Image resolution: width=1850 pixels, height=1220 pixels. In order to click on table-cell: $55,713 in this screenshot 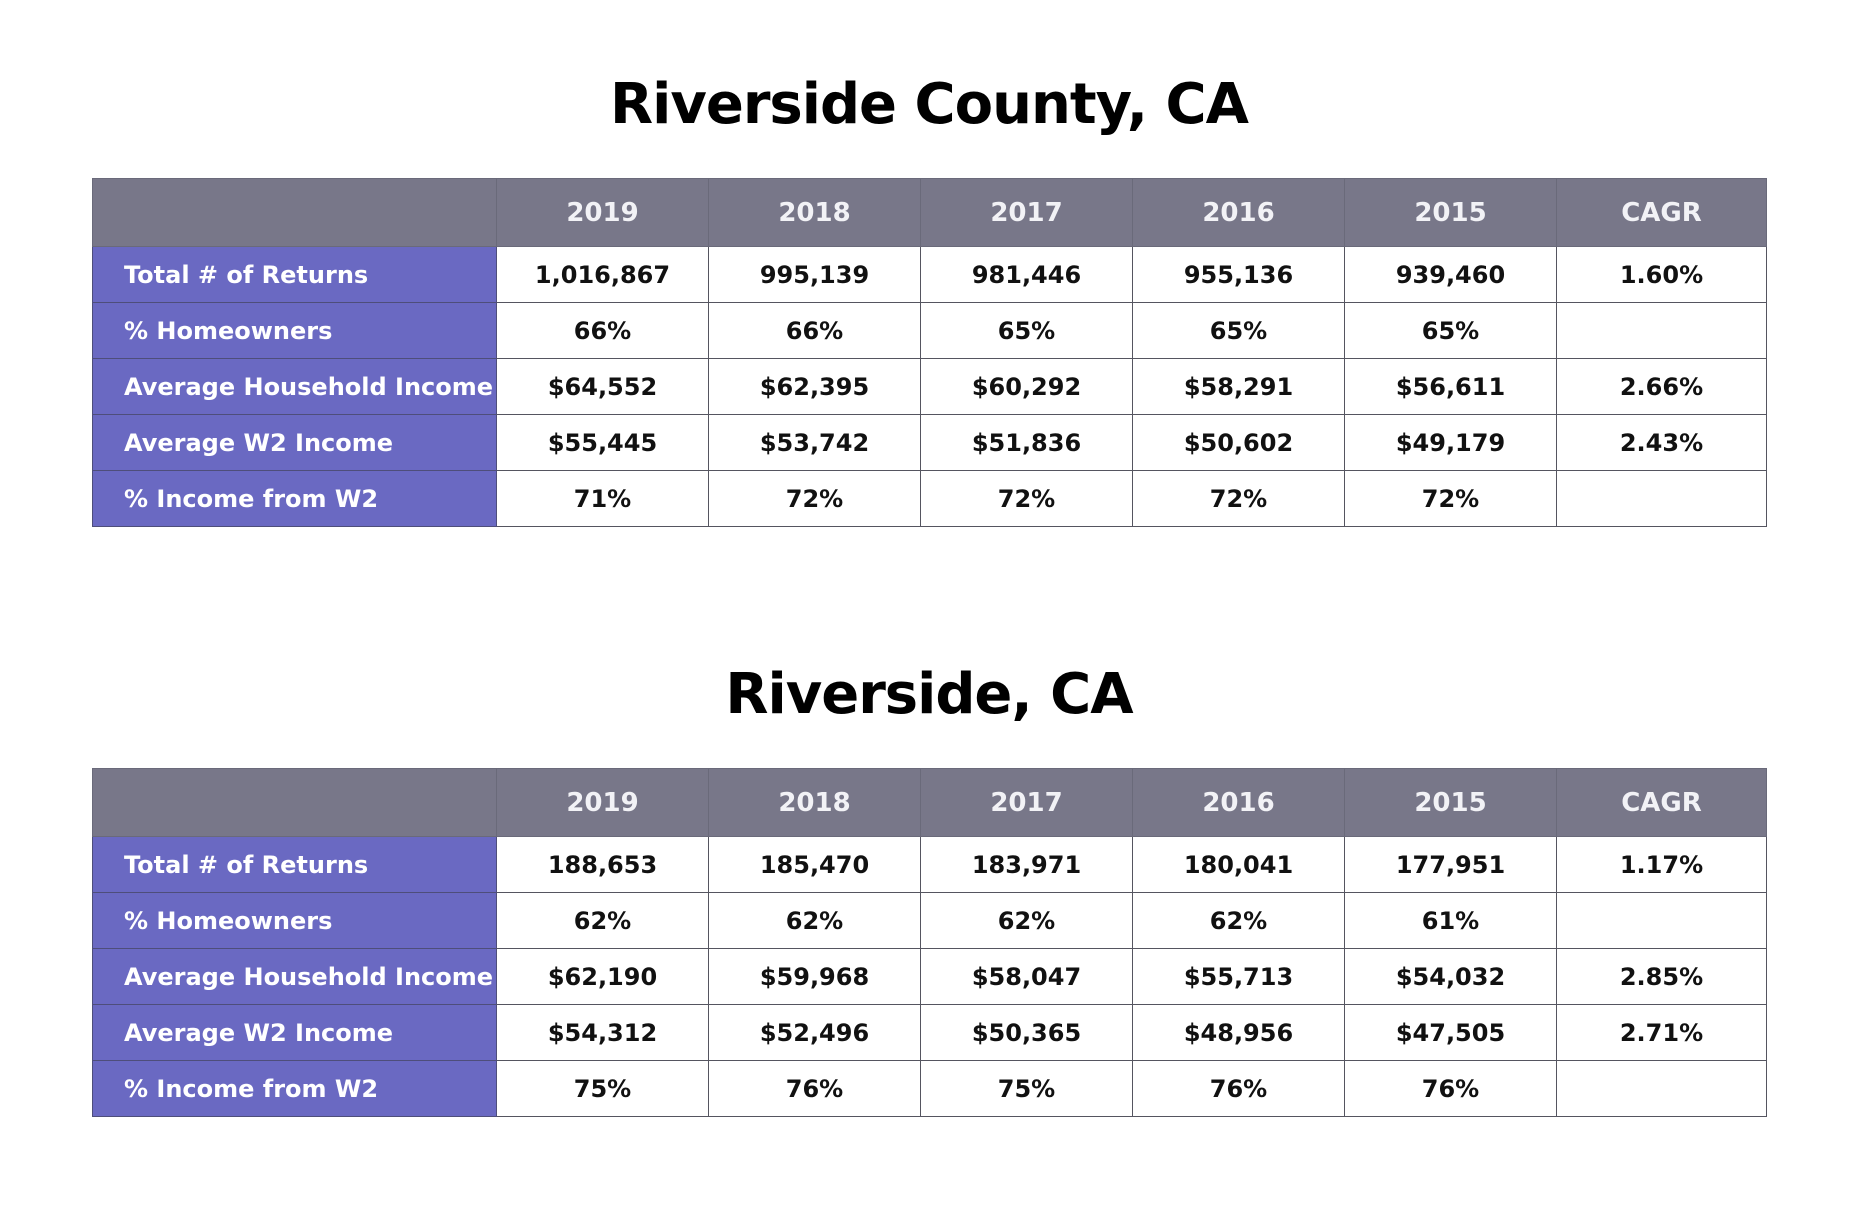, I will do `click(1238, 976)`.